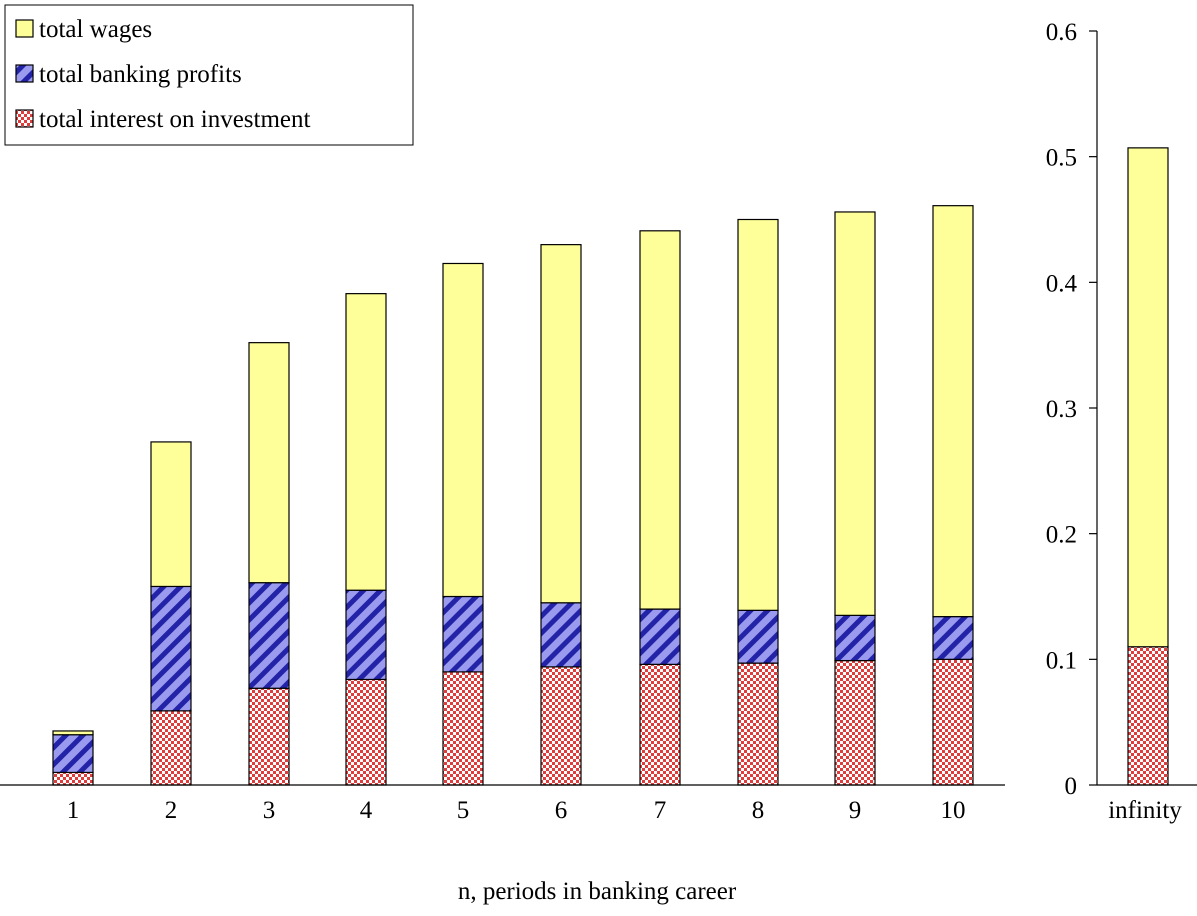 This screenshot has width=1197, height=916. I want to click on legend-swatch-total-wages, so click(24, 28).